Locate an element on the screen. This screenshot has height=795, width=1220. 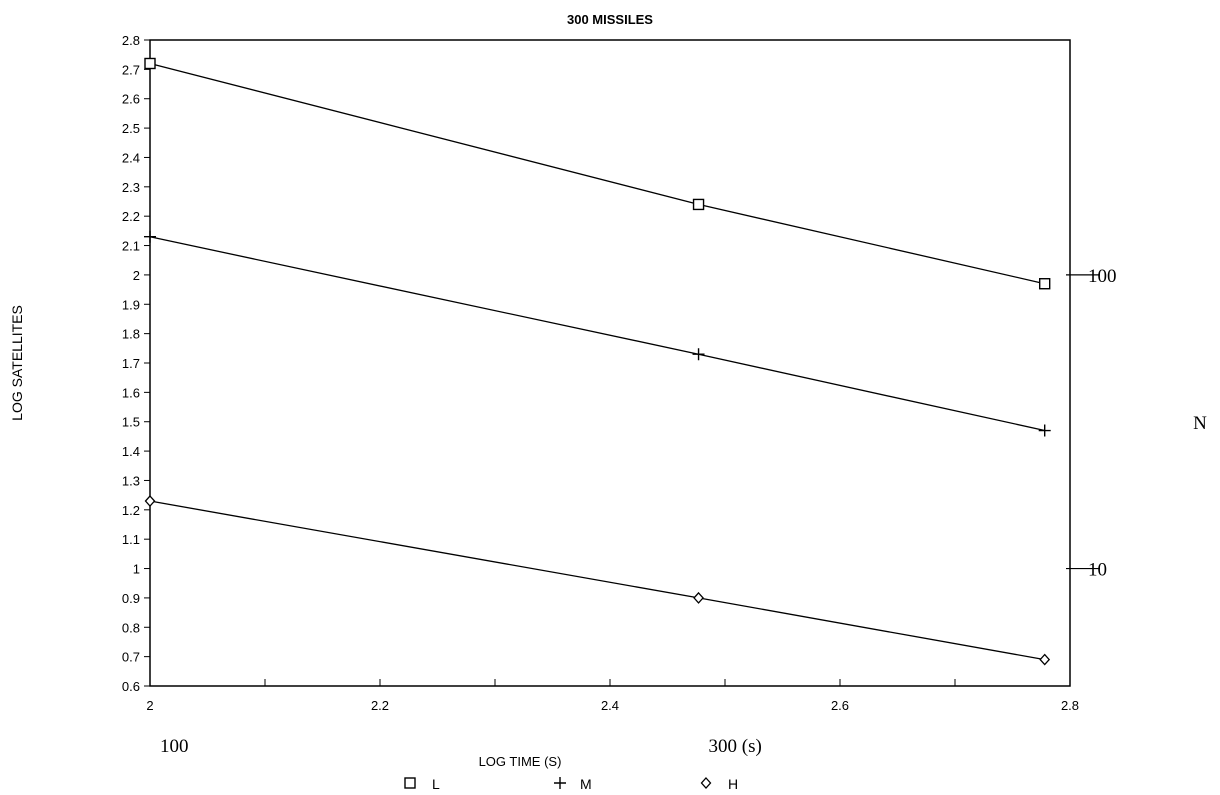
y-tick-label: 0.6 is located at coordinates (131, 686).